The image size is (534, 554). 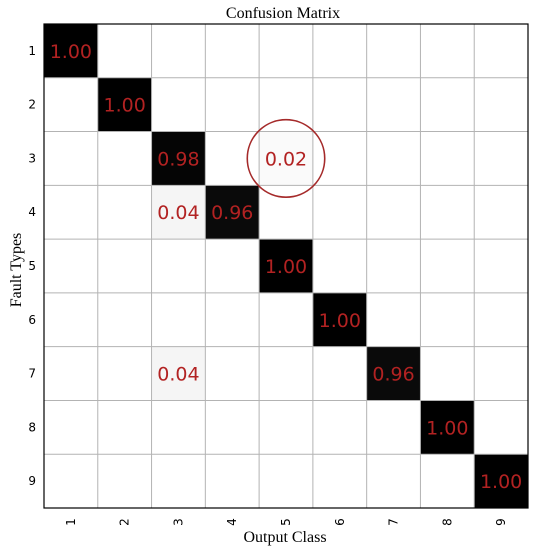 I want to click on y-tick-label: 5, so click(x=32, y=266).